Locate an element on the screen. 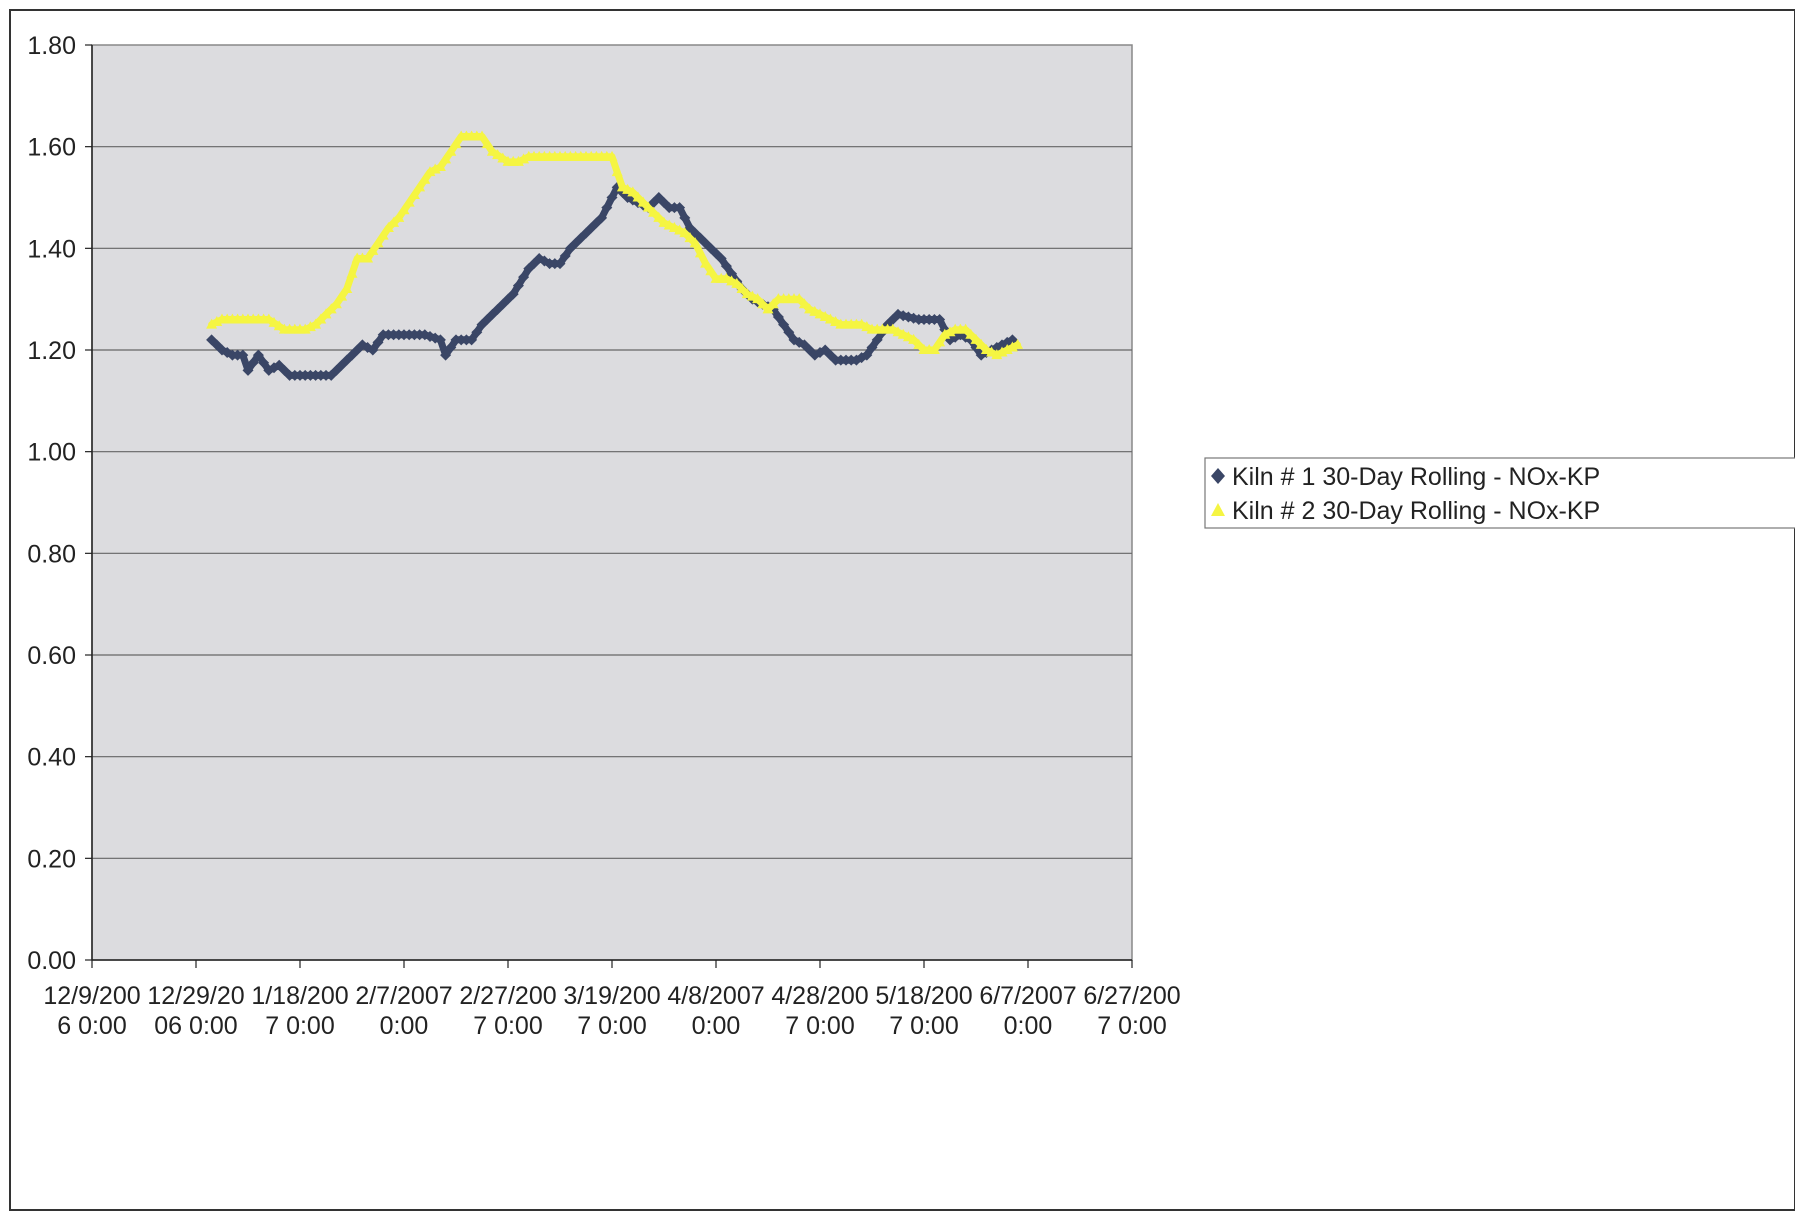  y-tick-label: 0.00 is located at coordinates (51, 961).